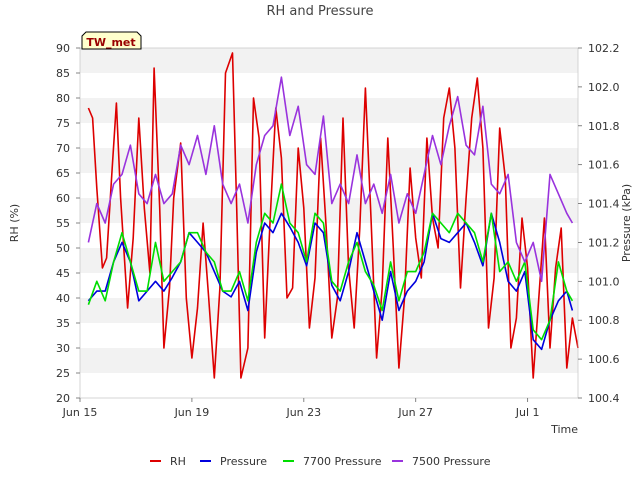 This screenshot has height=484, width=640. I want to click on y-left-label: RH (%), so click(14, 223).